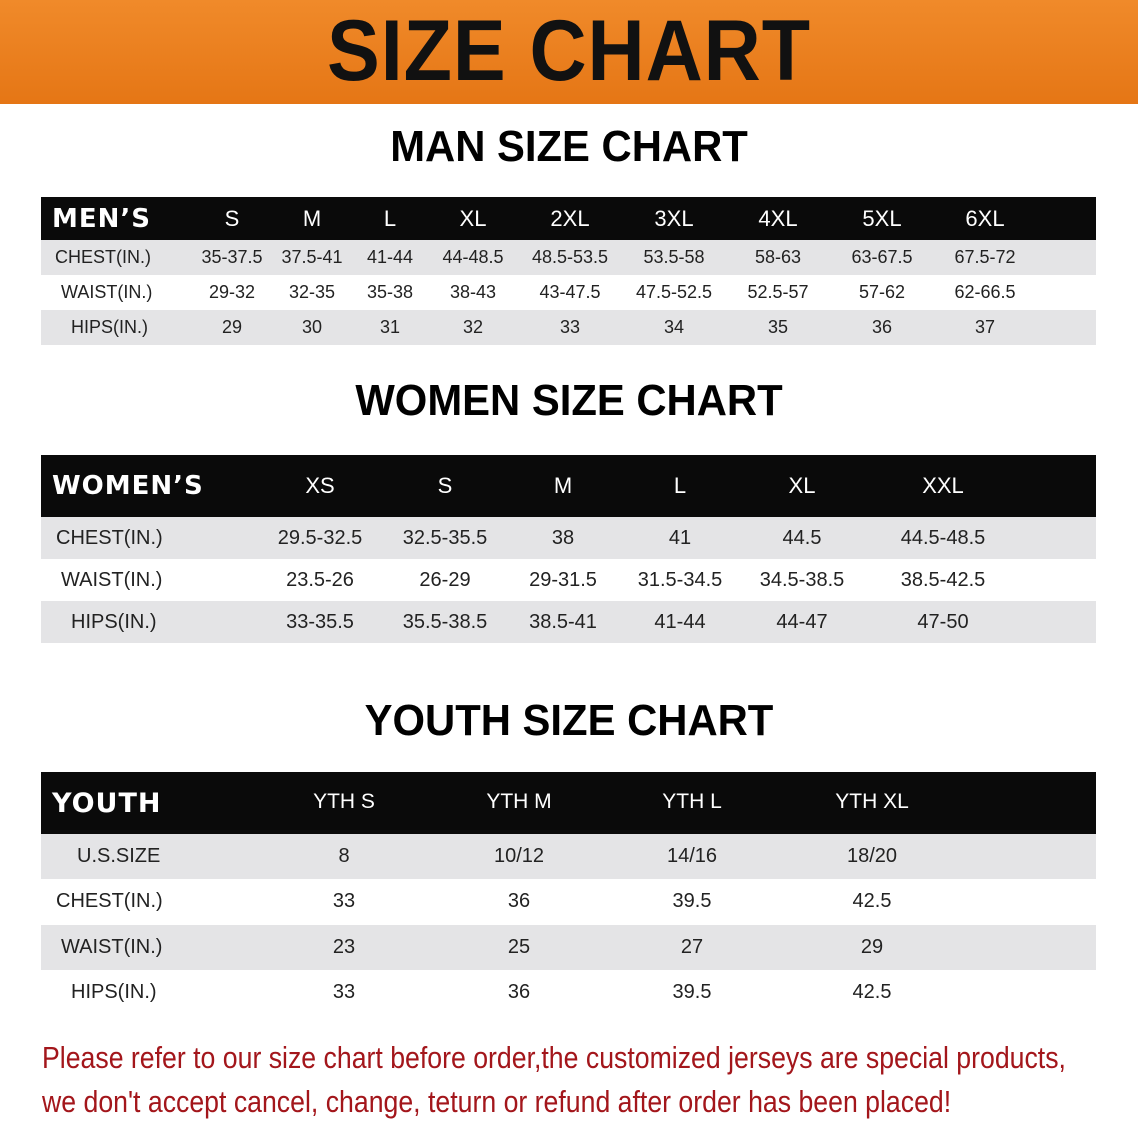 The image size is (1138, 1132). I want to click on men-measurement-cell: 43-47.5, so click(570, 292).